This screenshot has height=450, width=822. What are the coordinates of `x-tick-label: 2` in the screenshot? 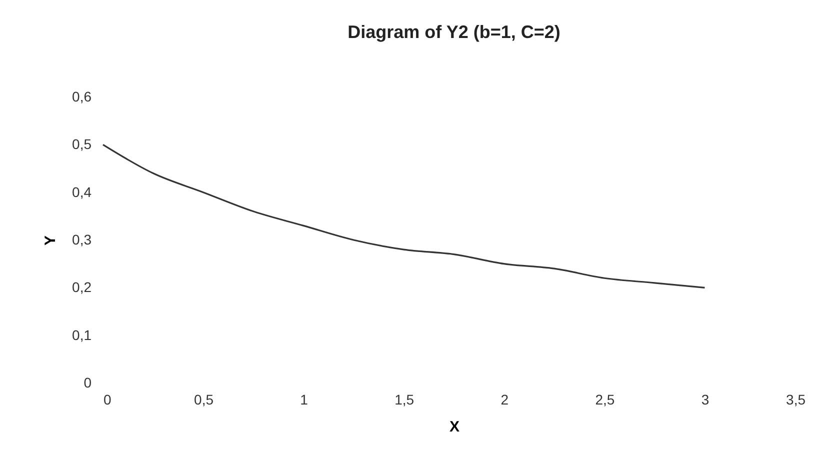 It's located at (504, 400).